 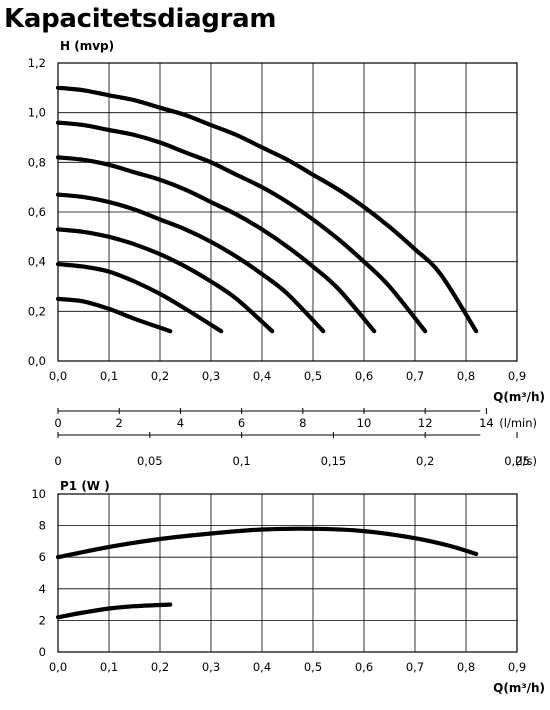 What do you see at coordinates (160, 376) in the screenshot?
I see `head-x-tick-label: 0,2` at bounding box center [160, 376].